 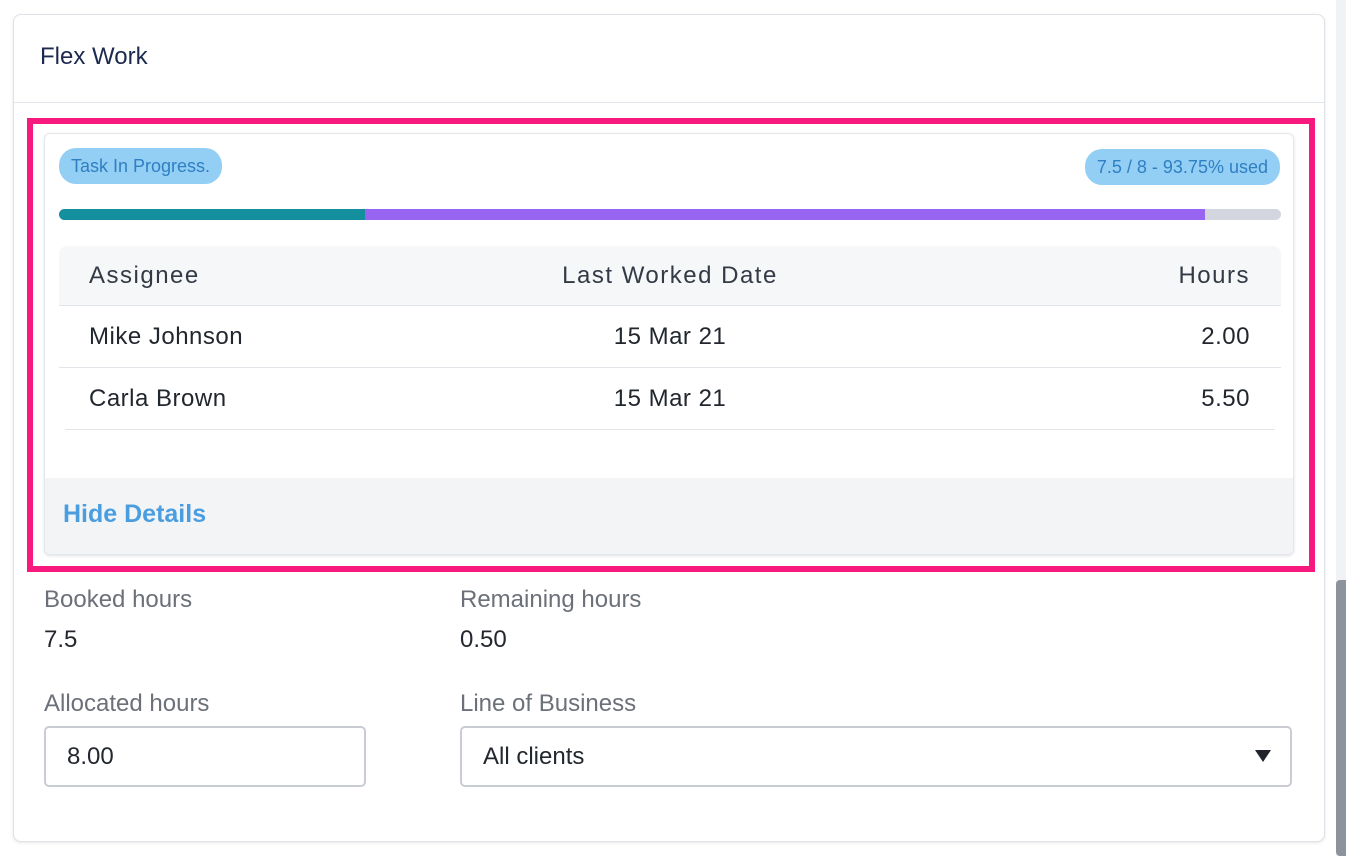 What do you see at coordinates (61, 639) in the screenshot?
I see `booked-hours-value: 7.5` at bounding box center [61, 639].